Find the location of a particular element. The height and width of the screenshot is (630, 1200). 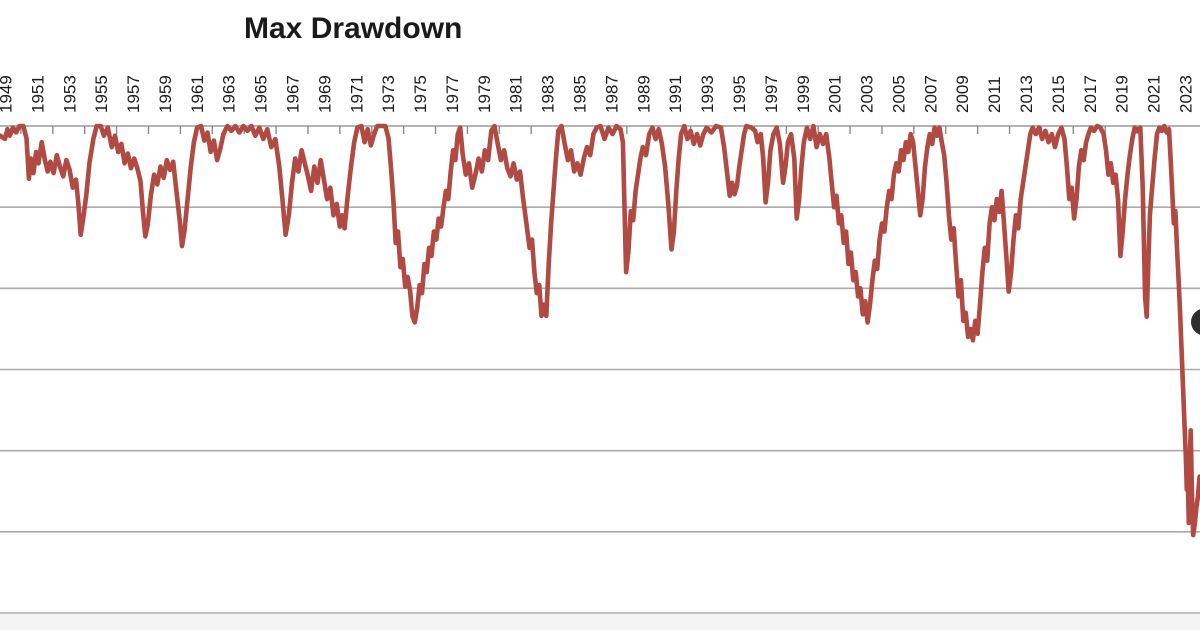

year-label: 1981 is located at coordinates (516, 94).